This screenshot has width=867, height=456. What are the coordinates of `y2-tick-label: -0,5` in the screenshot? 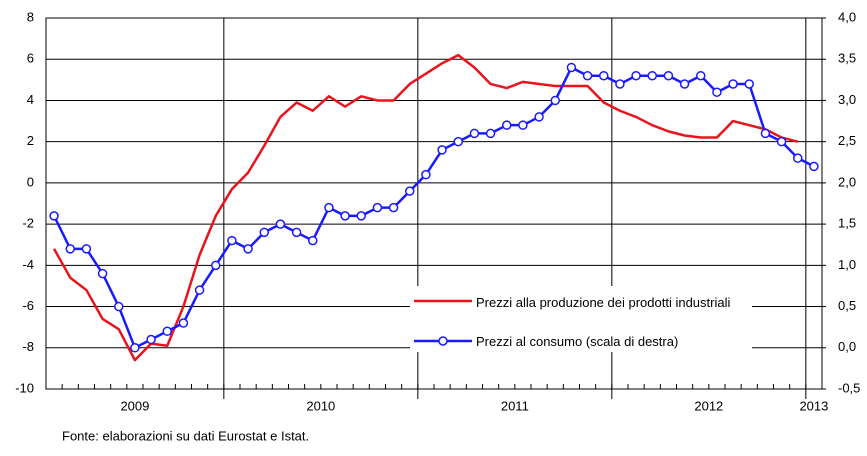 It's located at (849, 387).